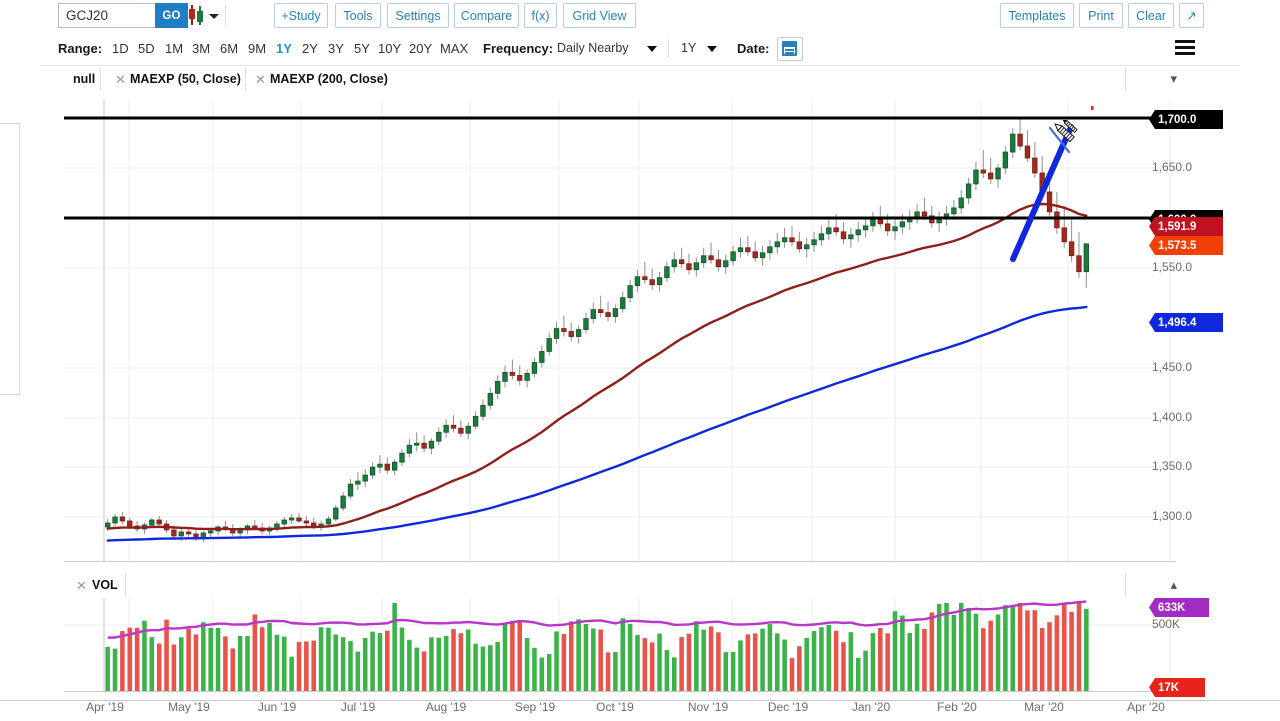  What do you see at coordinates (599, 15) in the screenshot?
I see `grid-view-button: Grid View` at bounding box center [599, 15].